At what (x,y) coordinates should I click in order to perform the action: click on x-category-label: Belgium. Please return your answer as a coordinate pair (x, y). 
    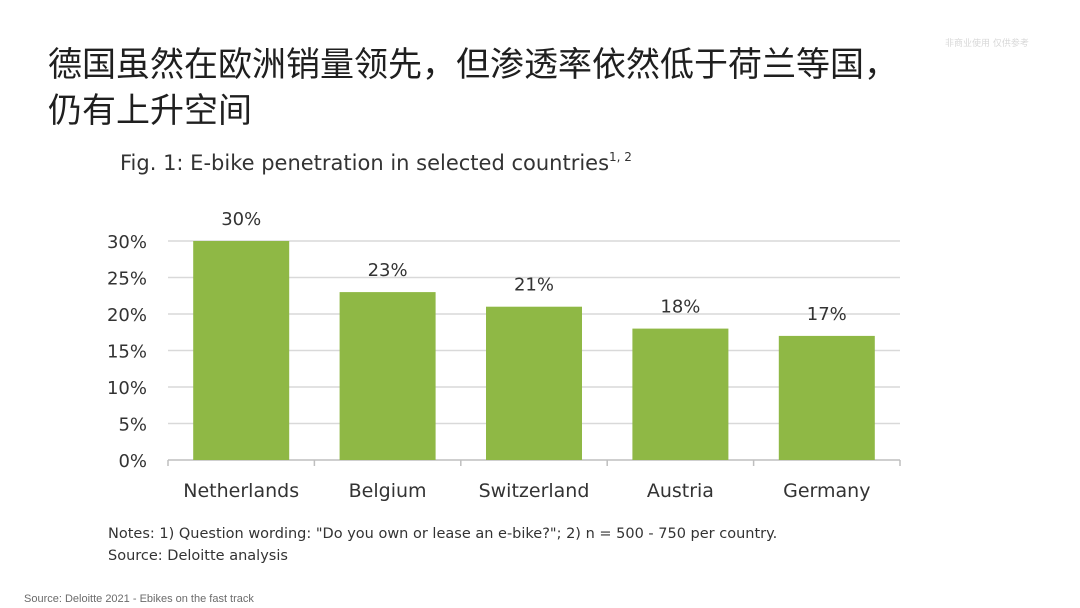
    Looking at the image, I should click on (388, 491).